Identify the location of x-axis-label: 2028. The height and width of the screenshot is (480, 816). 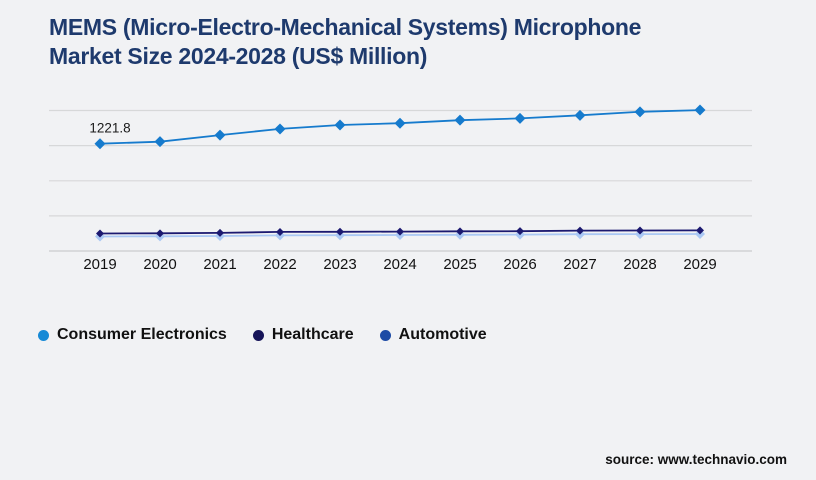
(639, 264).